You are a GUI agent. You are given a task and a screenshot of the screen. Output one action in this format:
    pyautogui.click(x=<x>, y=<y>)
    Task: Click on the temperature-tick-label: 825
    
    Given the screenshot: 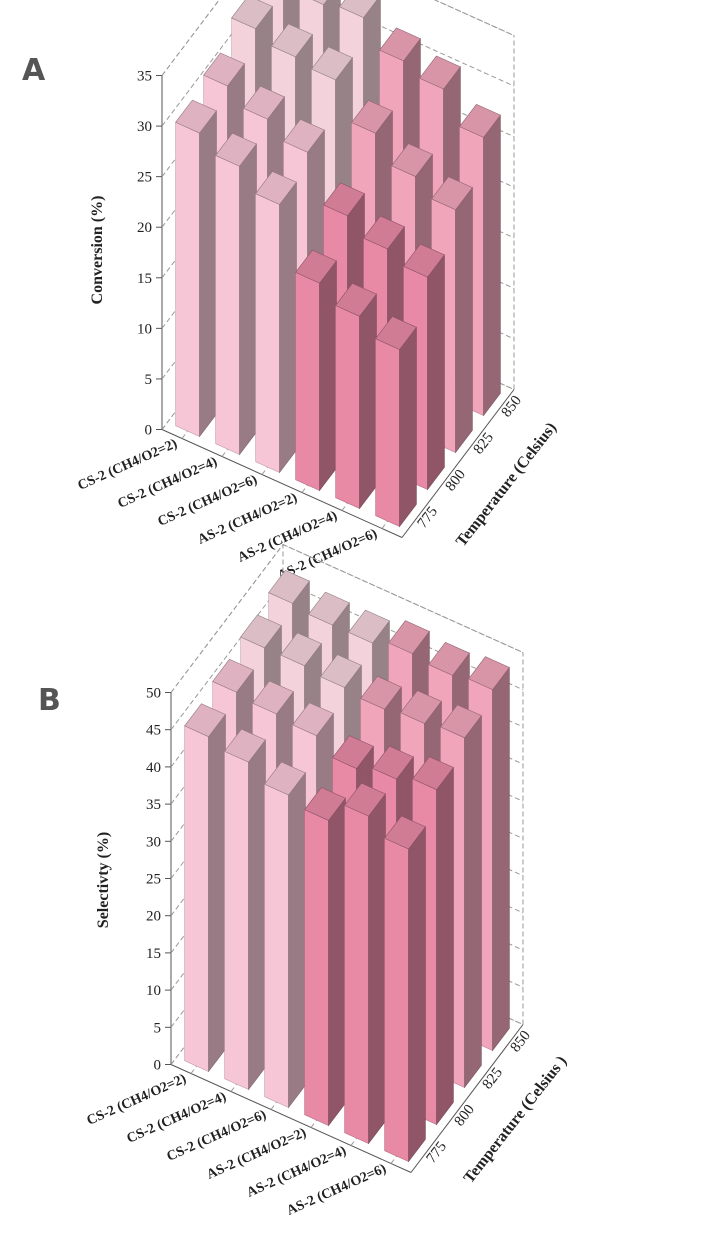 What is the action you would take?
    pyautogui.click(x=493, y=1079)
    